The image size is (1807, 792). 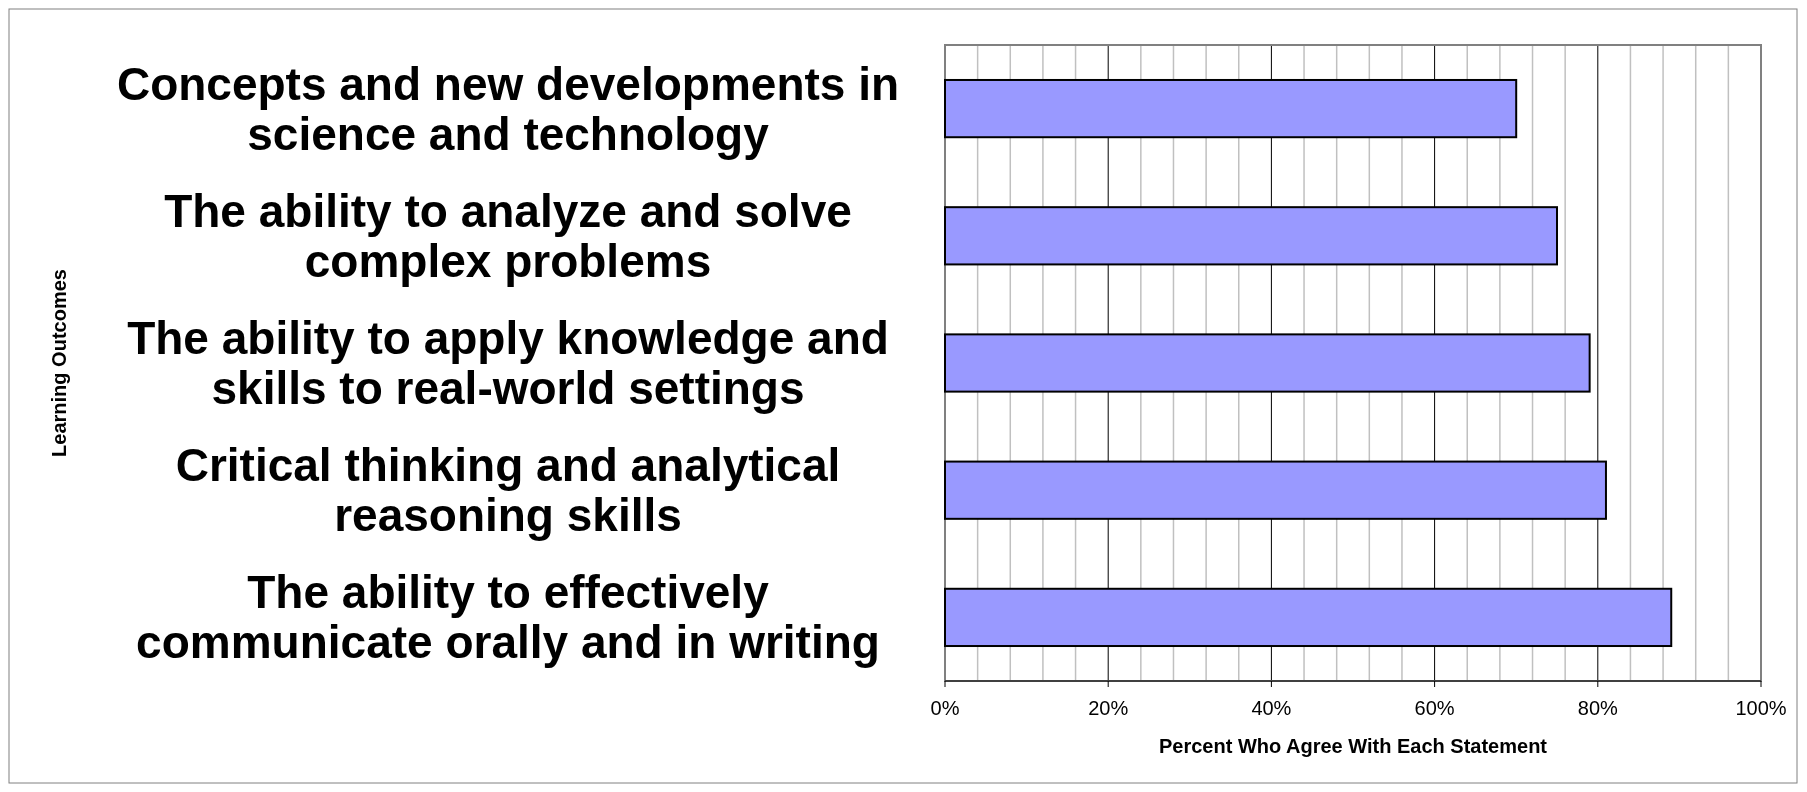 I want to click on y-tick-label: The ability to analyze and solve complex problems, so click(x=508, y=235).